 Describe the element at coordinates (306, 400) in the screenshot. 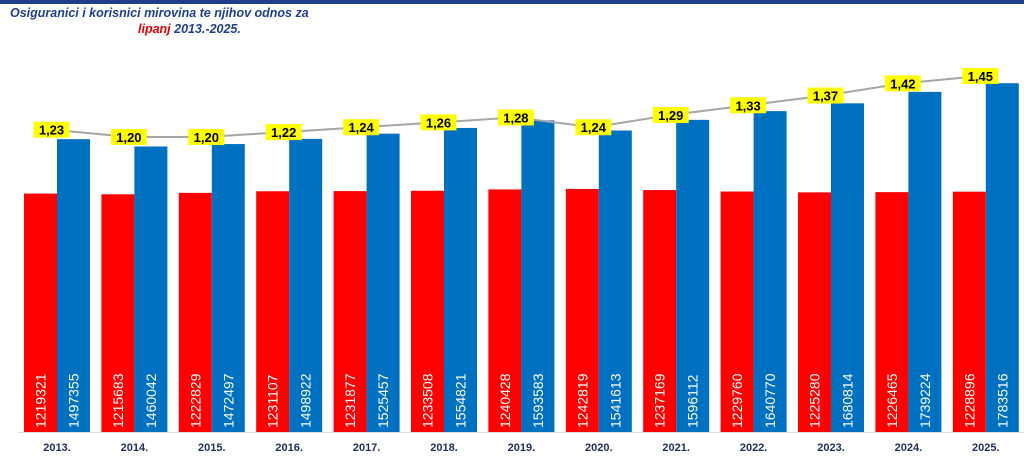

I see `bar-label-pensioners-3: 1498922` at that location.